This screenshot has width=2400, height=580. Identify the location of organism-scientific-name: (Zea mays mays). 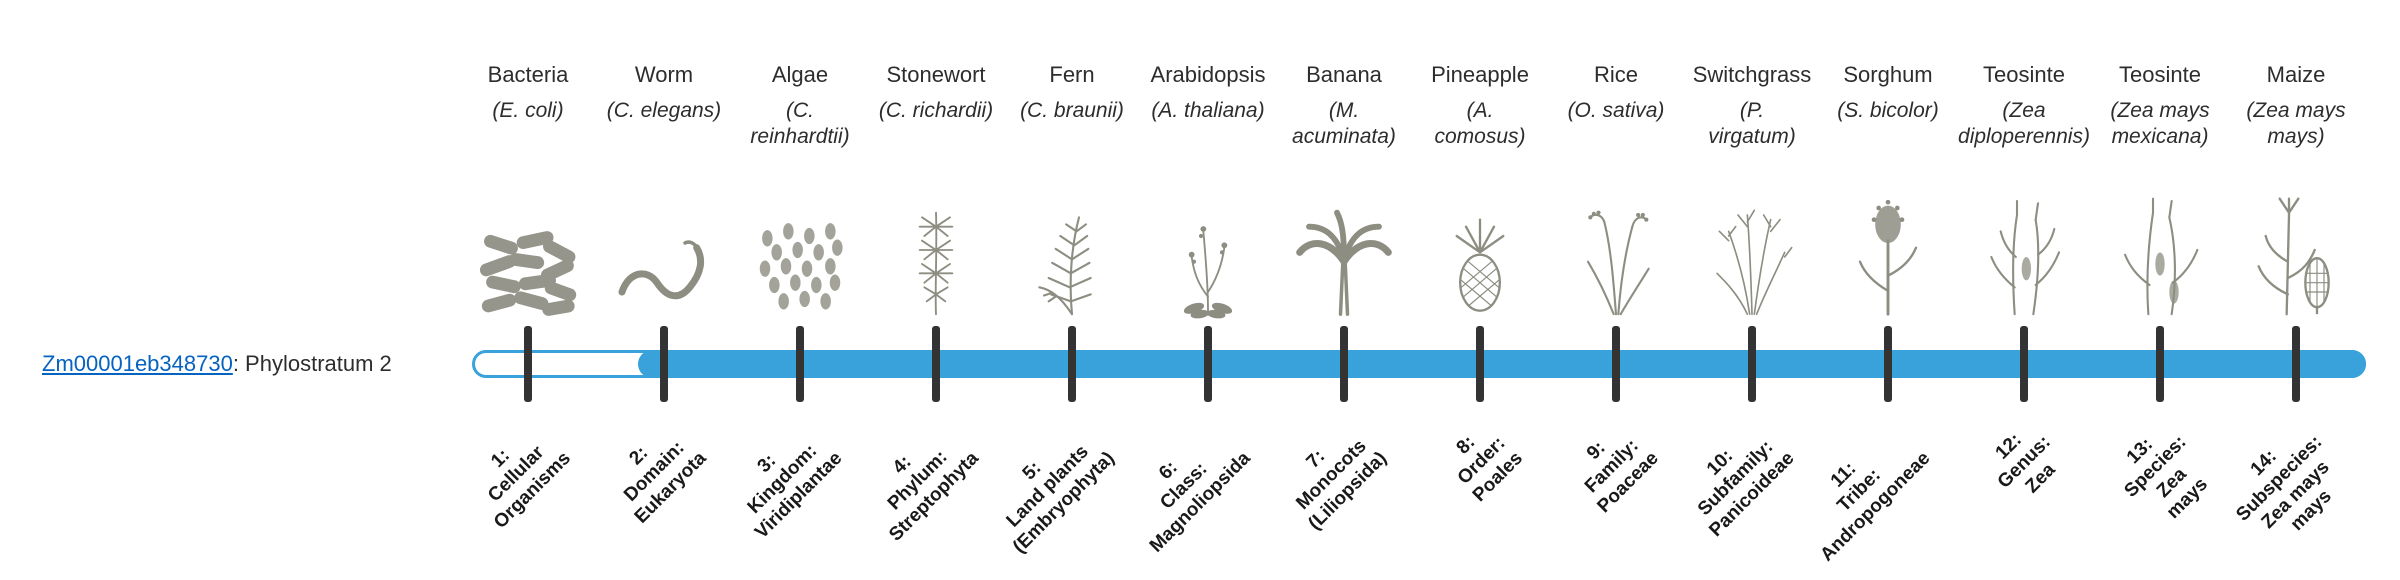
(2296, 124).